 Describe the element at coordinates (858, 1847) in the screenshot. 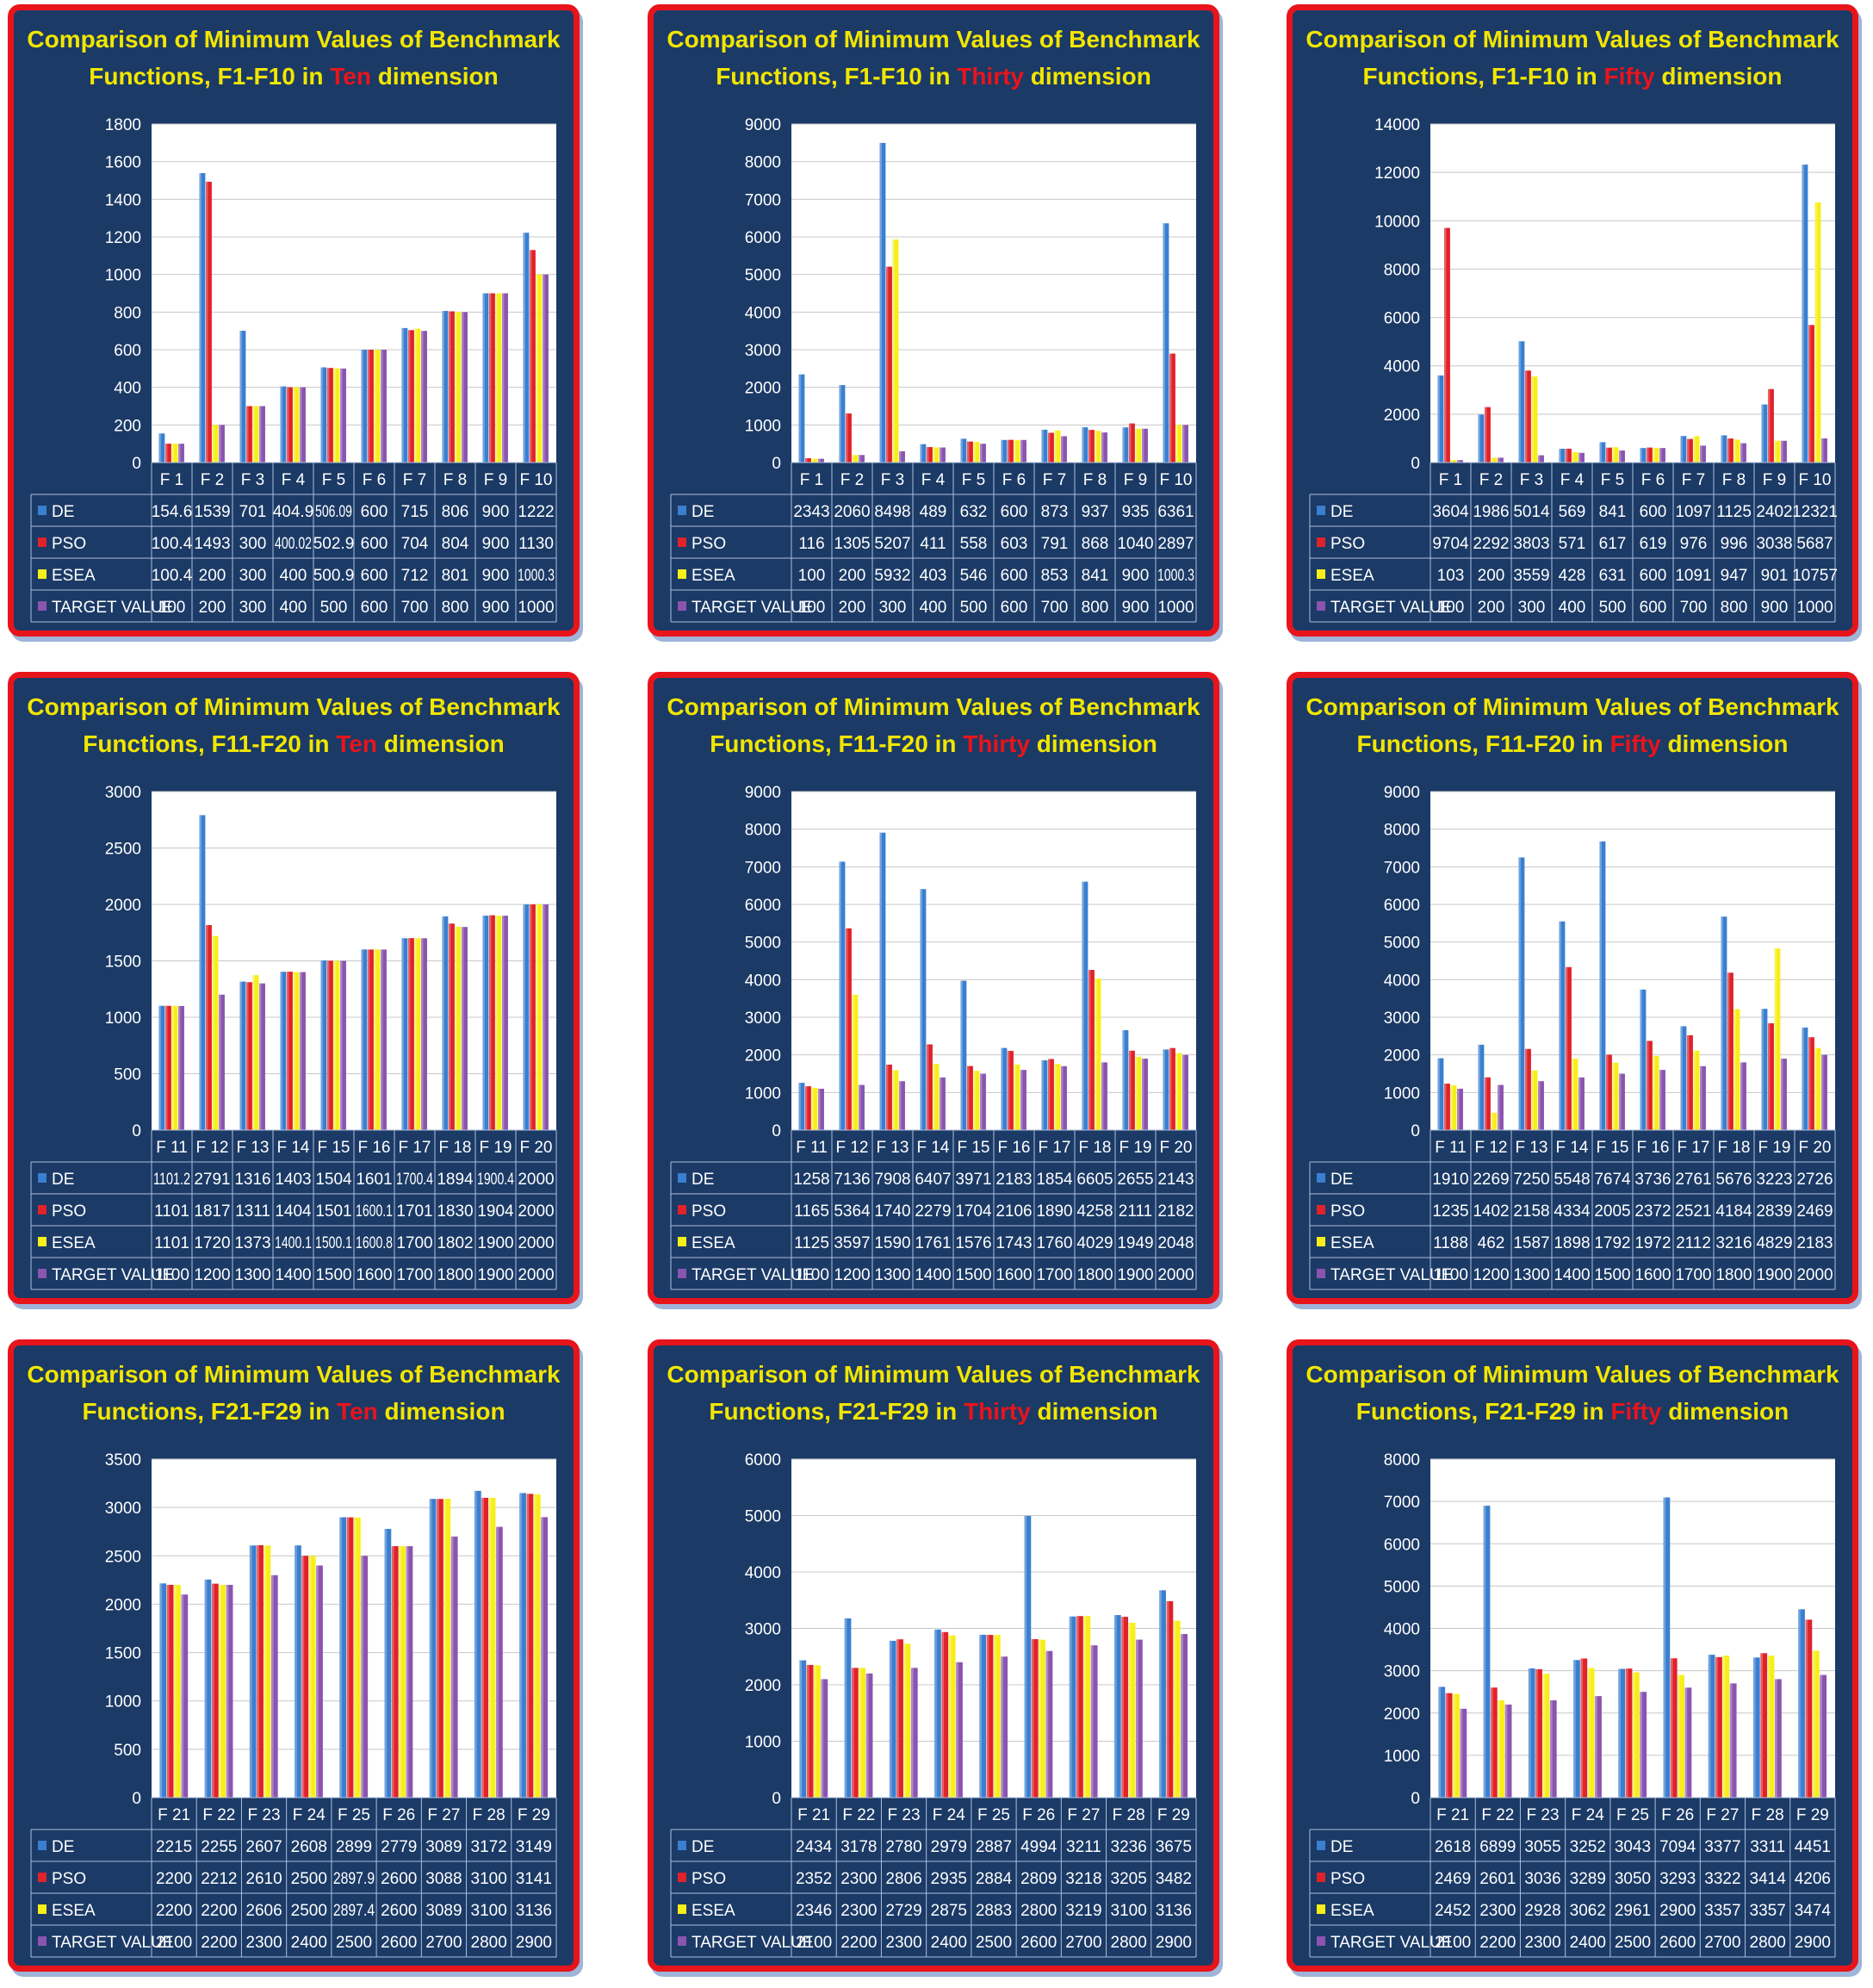

I see `data-label: 3178` at that location.